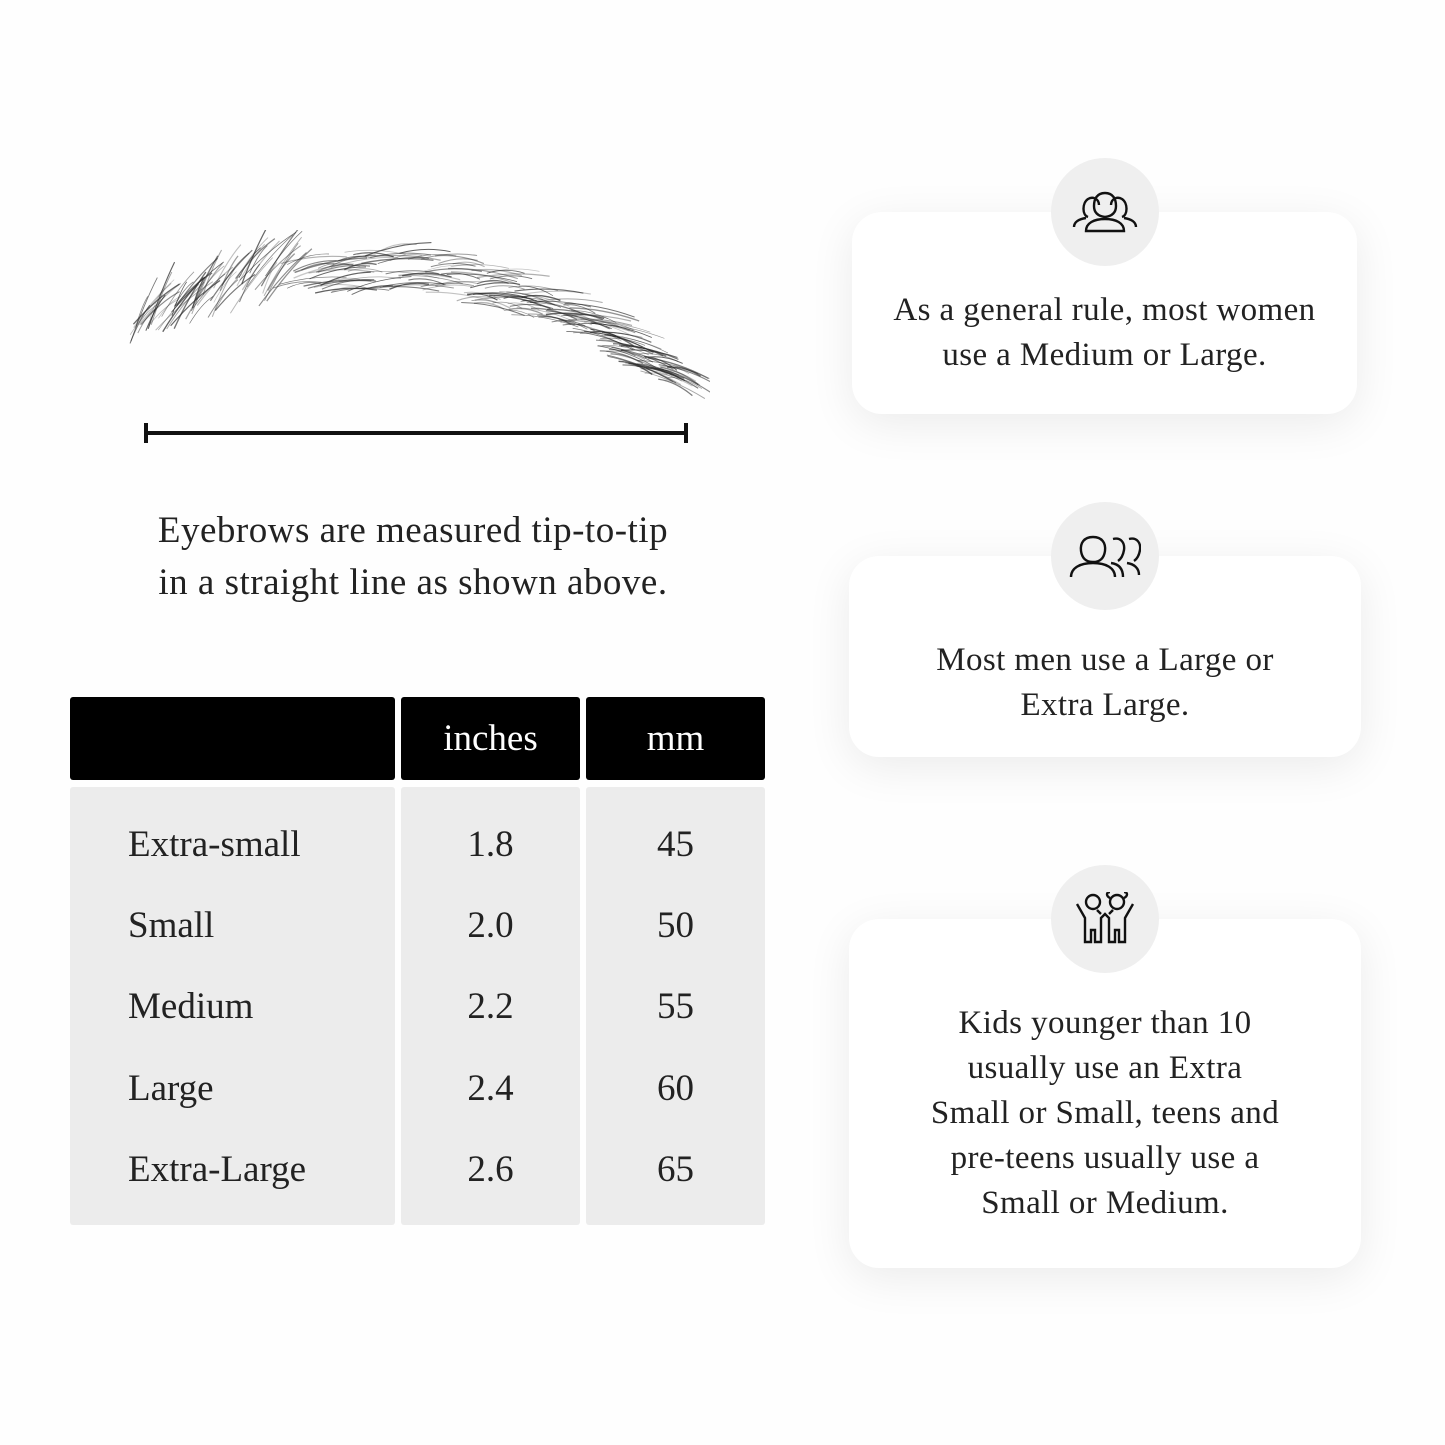 This screenshot has height=1445, width=1445. What do you see at coordinates (1105, 1023) in the screenshot?
I see `card-text: Kids younger than 10` at bounding box center [1105, 1023].